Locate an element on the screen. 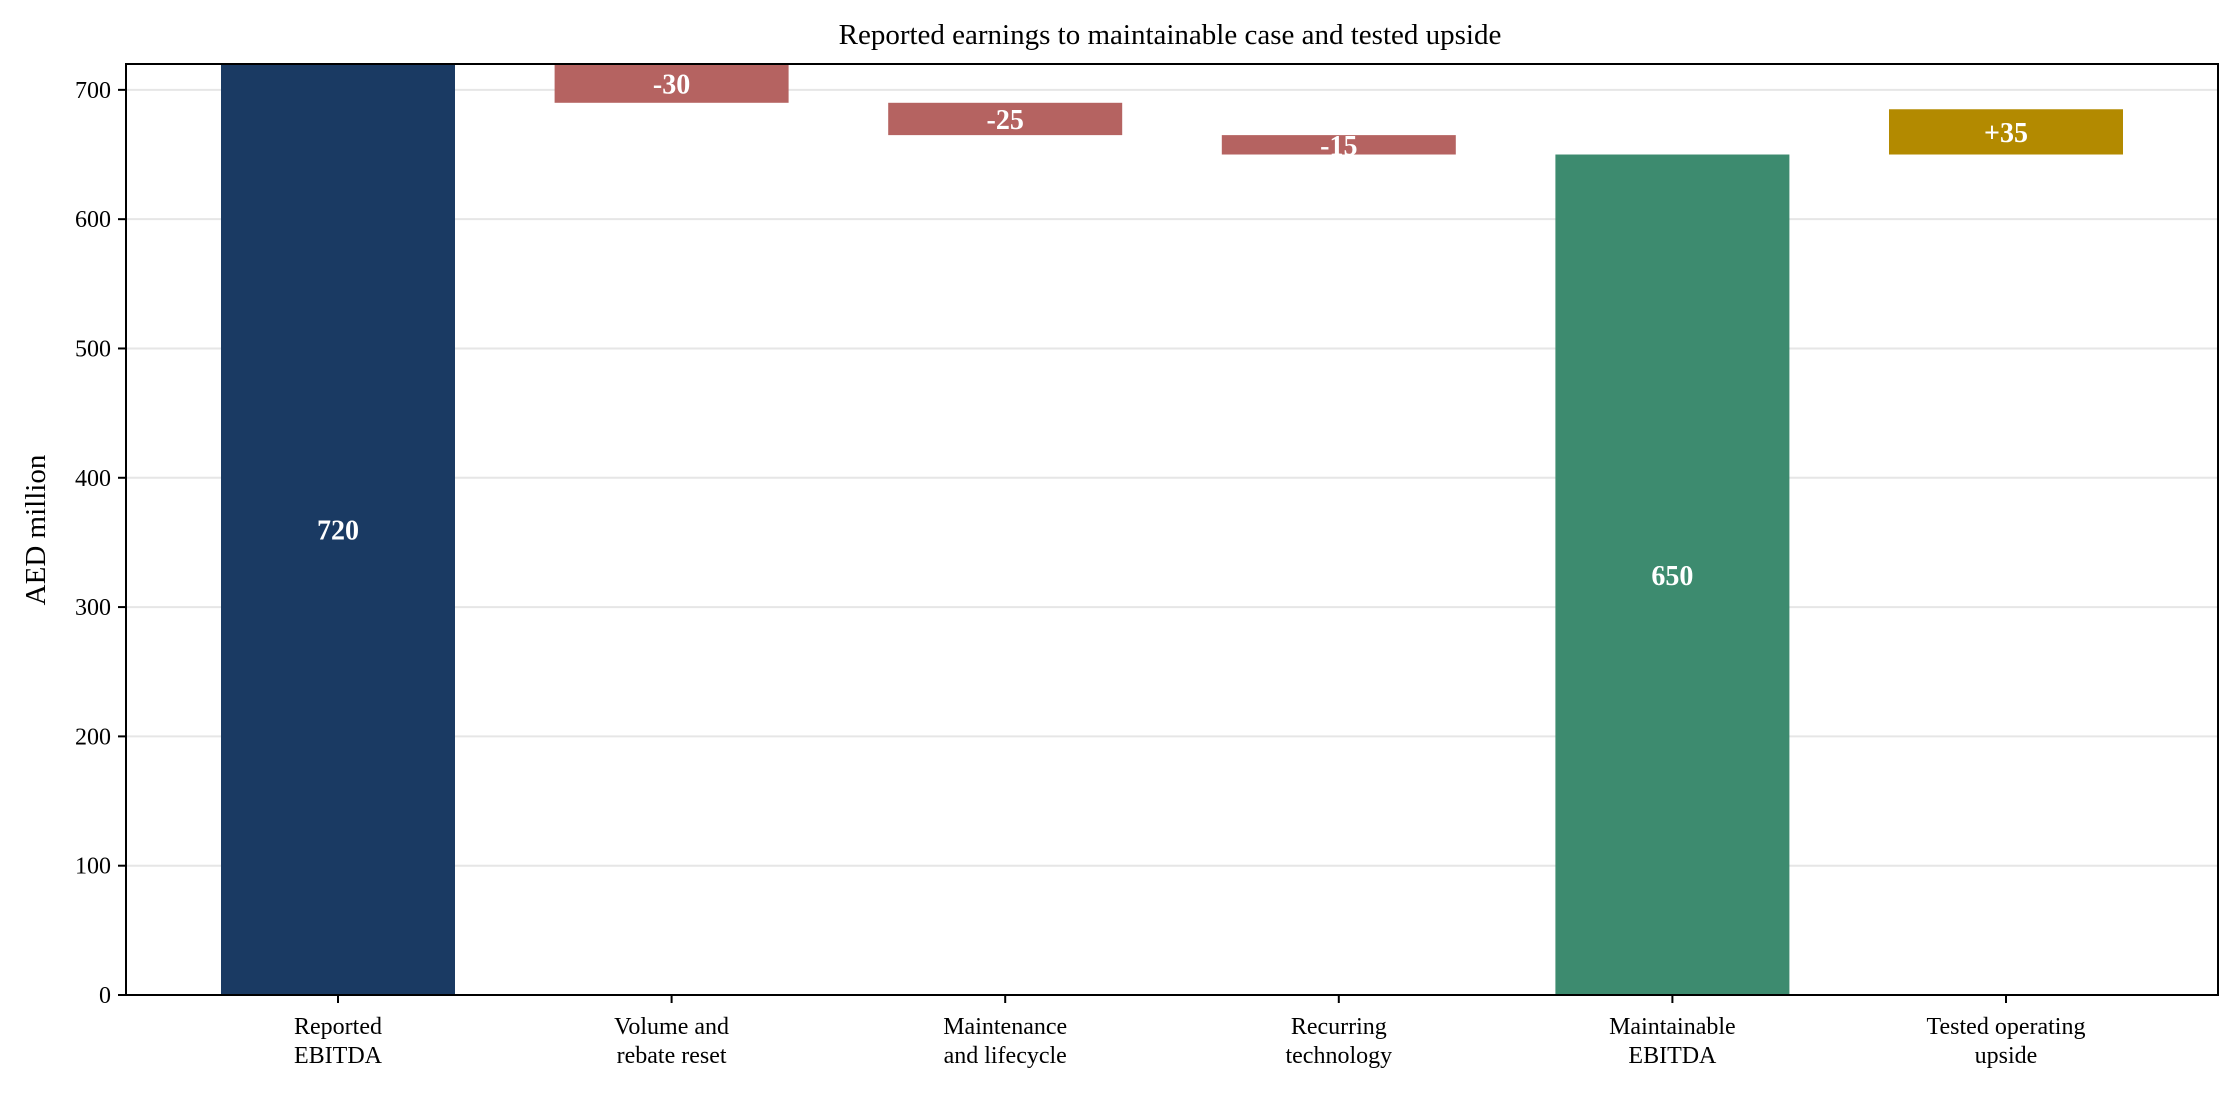  x-tick-label: technology is located at coordinates (1338, 1056).